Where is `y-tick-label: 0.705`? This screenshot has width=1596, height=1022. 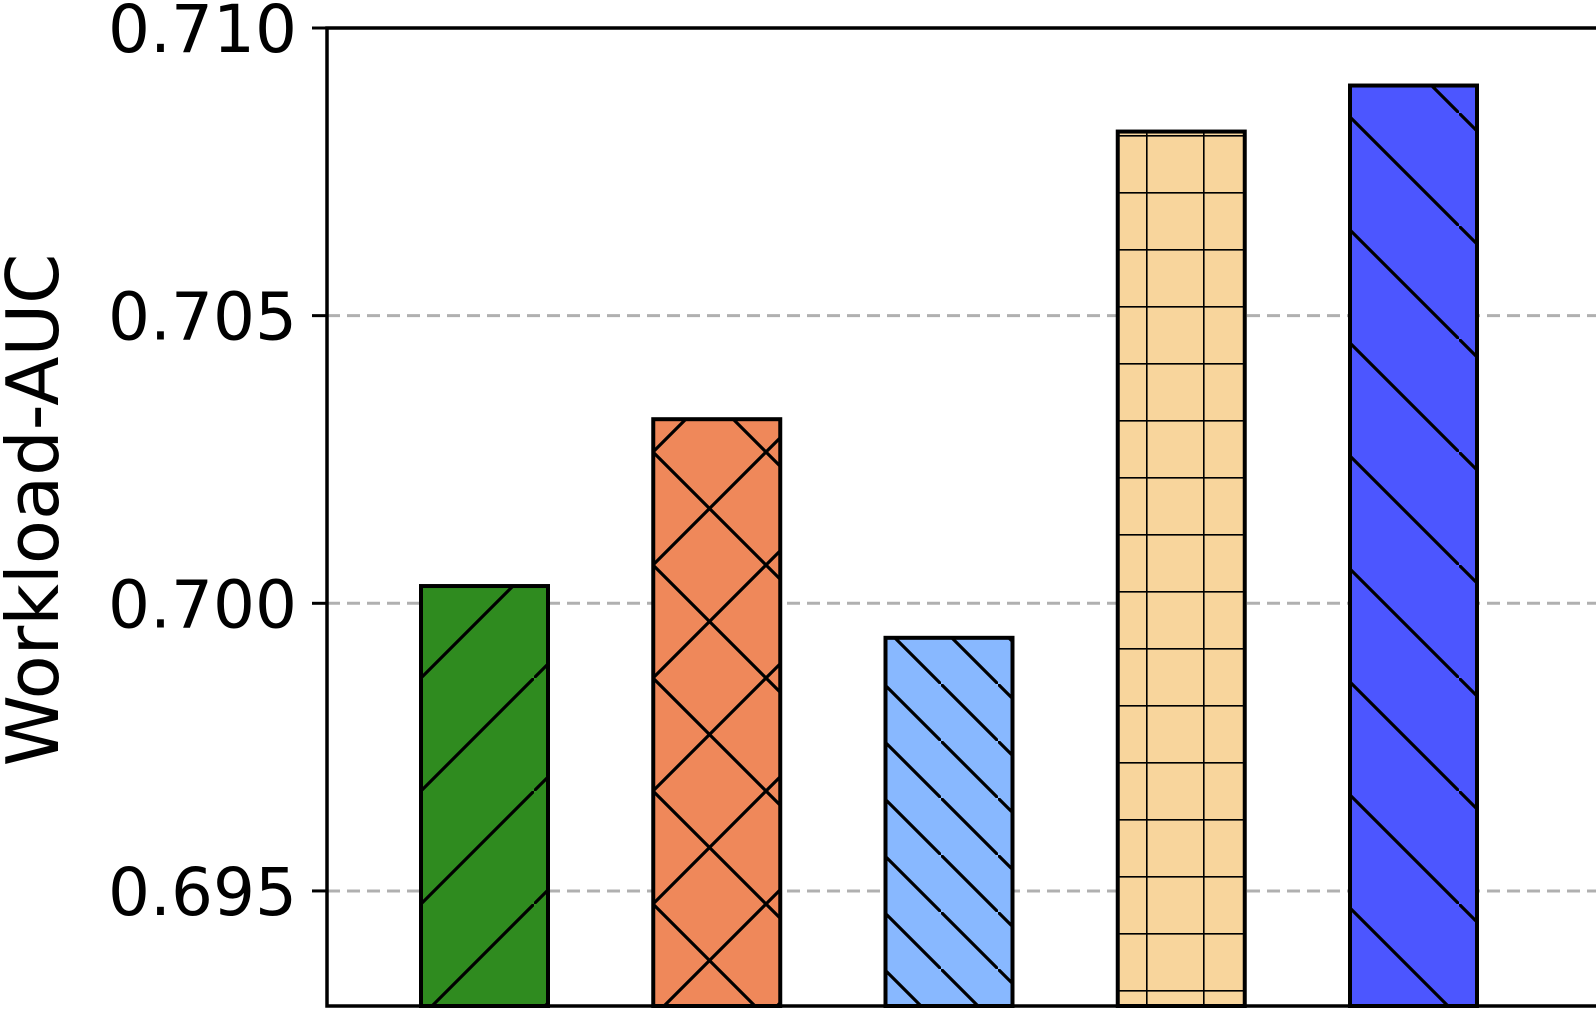 y-tick-label: 0.705 is located at coordinates (202, 317).